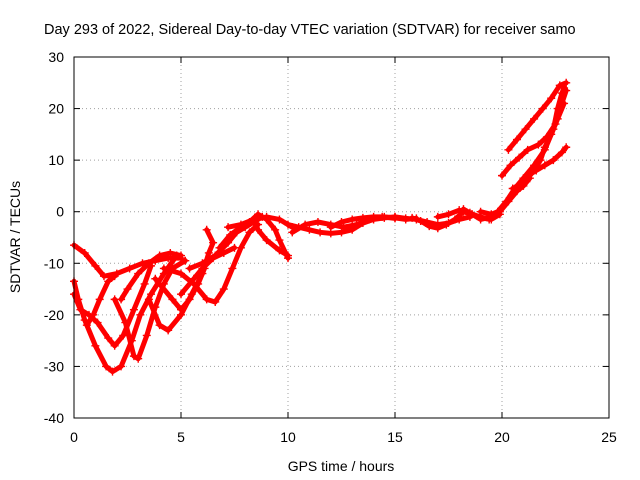 This screenshot has width=640, height=480. Describe the element at coordinates (502, 437) in the screenshot. I see `x-tick-label: 20` at that location.